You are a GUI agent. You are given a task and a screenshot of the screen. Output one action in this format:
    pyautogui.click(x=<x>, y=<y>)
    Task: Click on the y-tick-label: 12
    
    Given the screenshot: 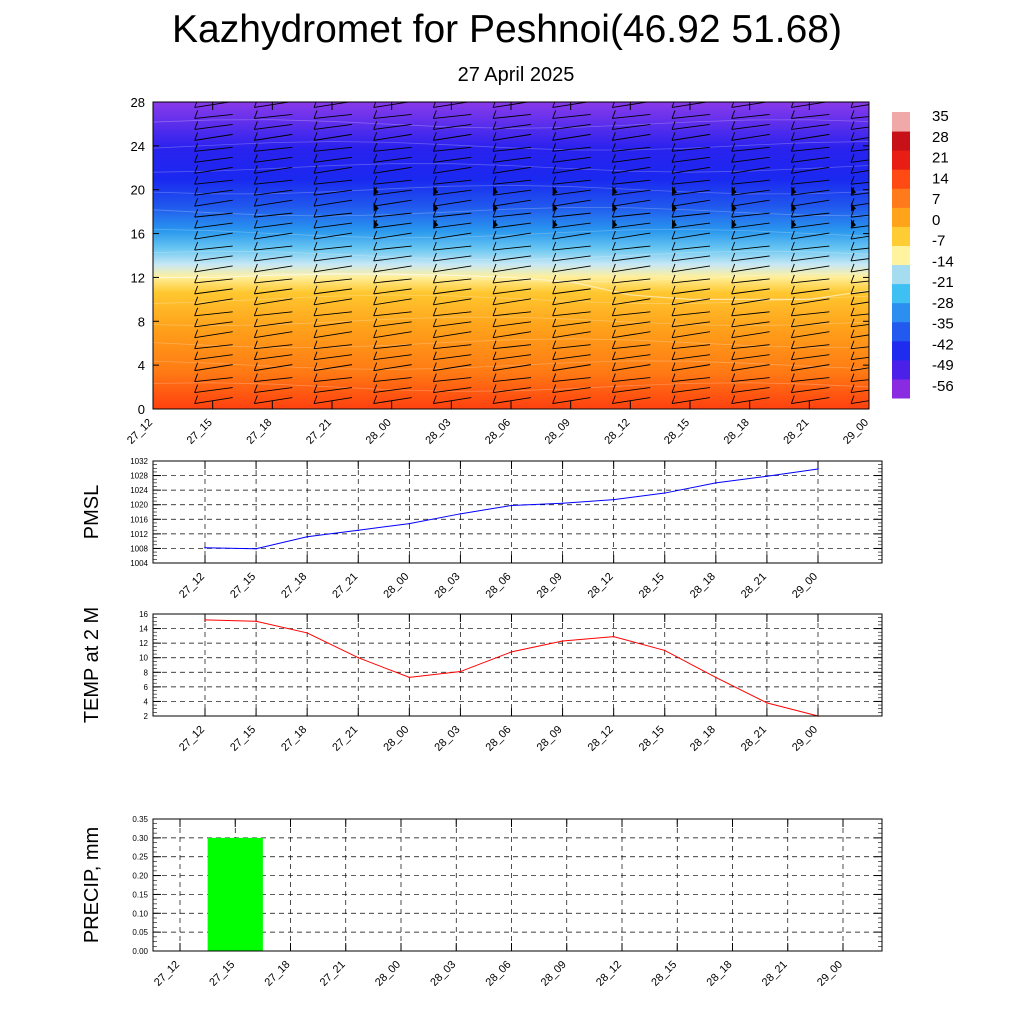 What is the action you would take?
    pyautogui.click(x=143, y=643)
    